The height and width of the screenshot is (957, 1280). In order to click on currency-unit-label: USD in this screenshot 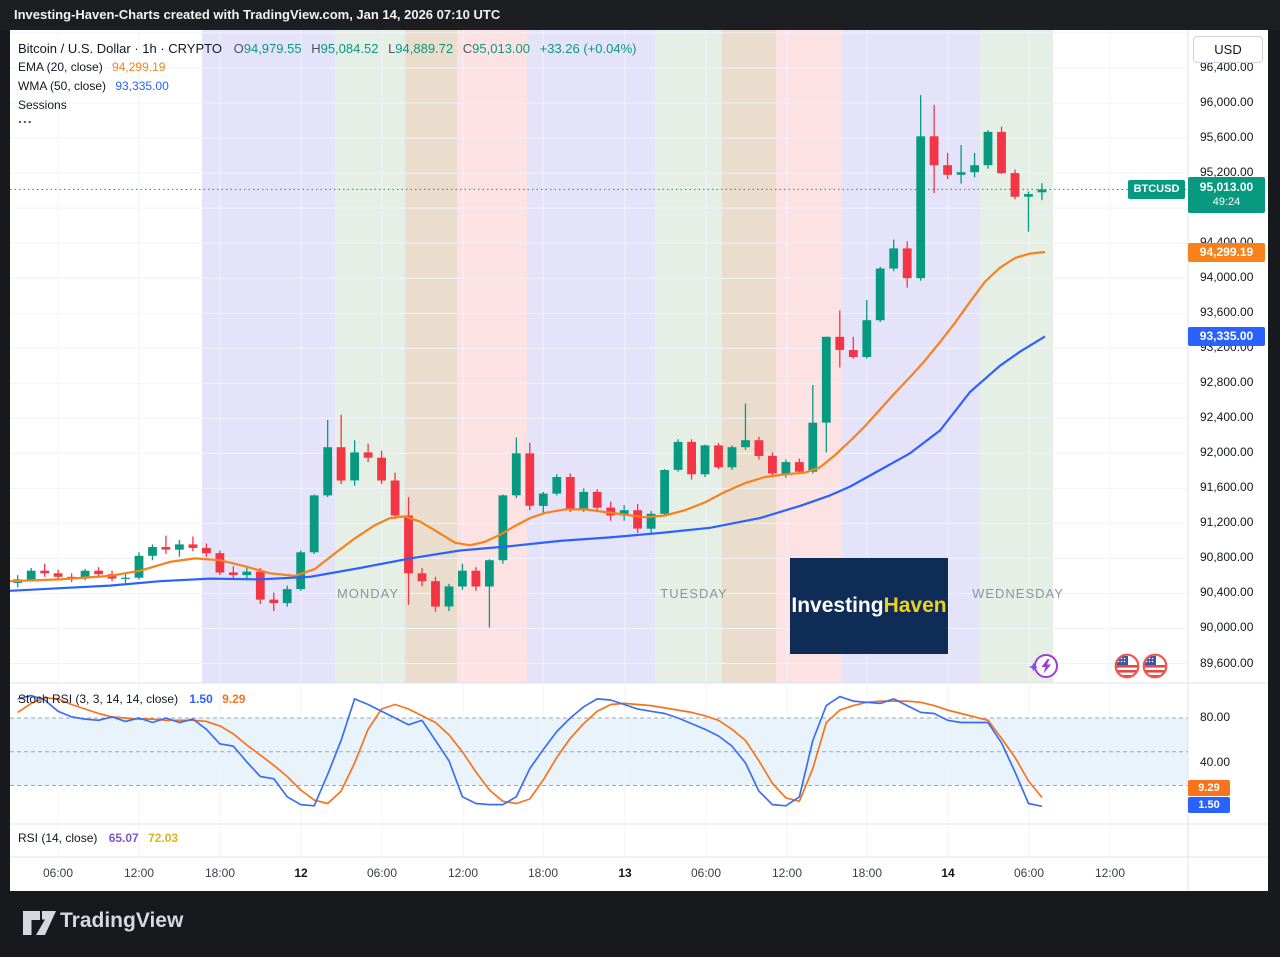, I will do `click(1228, 49)`.